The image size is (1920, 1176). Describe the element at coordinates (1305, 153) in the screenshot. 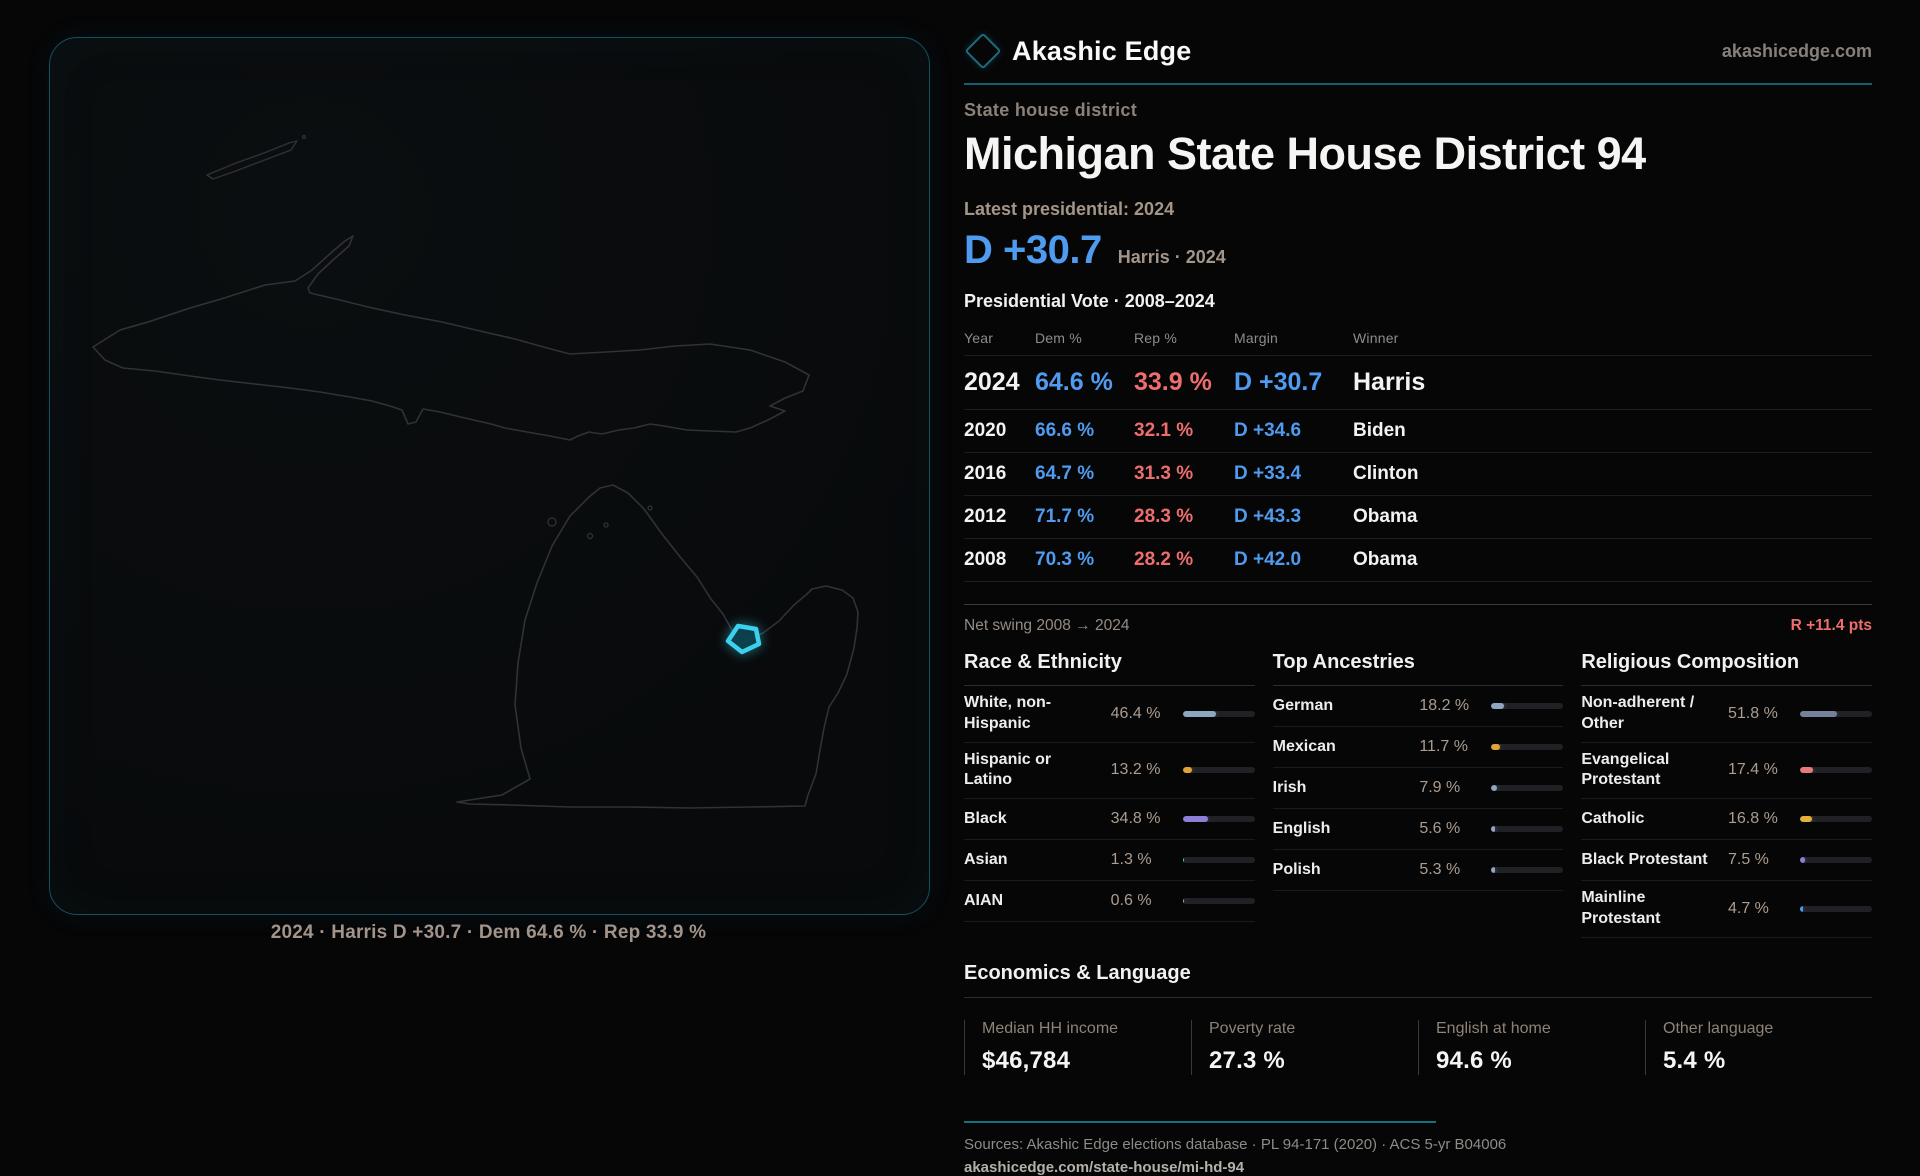

I see `page-title: Michigan State House District 94` at that location.